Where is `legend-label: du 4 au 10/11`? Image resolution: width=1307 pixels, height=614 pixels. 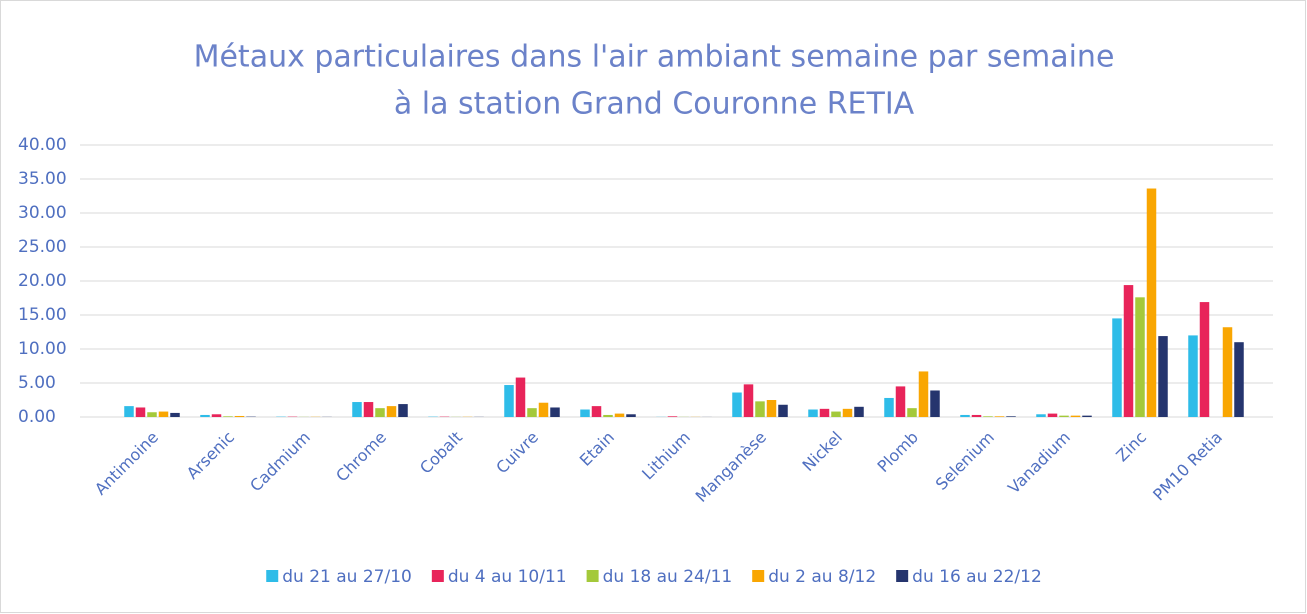 legend-label: du 4 au 10/11 is located at coordinates (507, 577).